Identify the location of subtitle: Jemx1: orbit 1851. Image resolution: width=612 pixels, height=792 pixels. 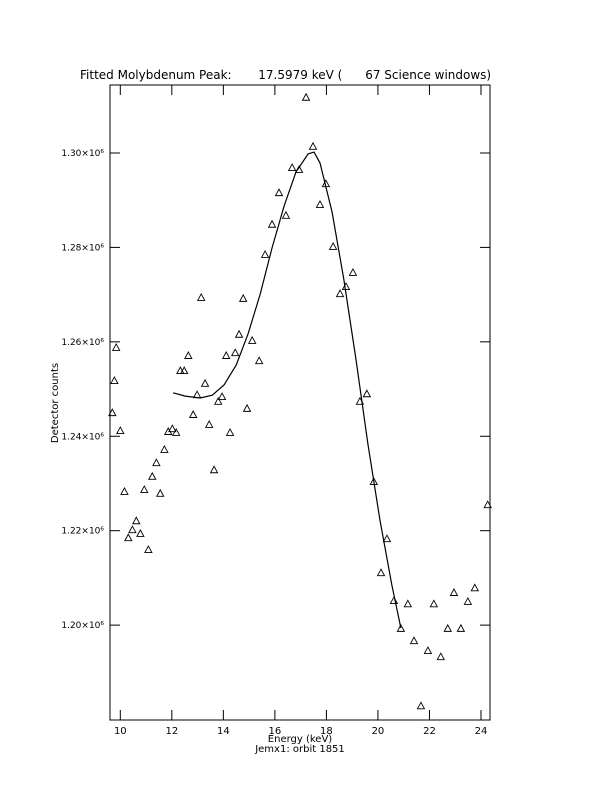
(299, 749).